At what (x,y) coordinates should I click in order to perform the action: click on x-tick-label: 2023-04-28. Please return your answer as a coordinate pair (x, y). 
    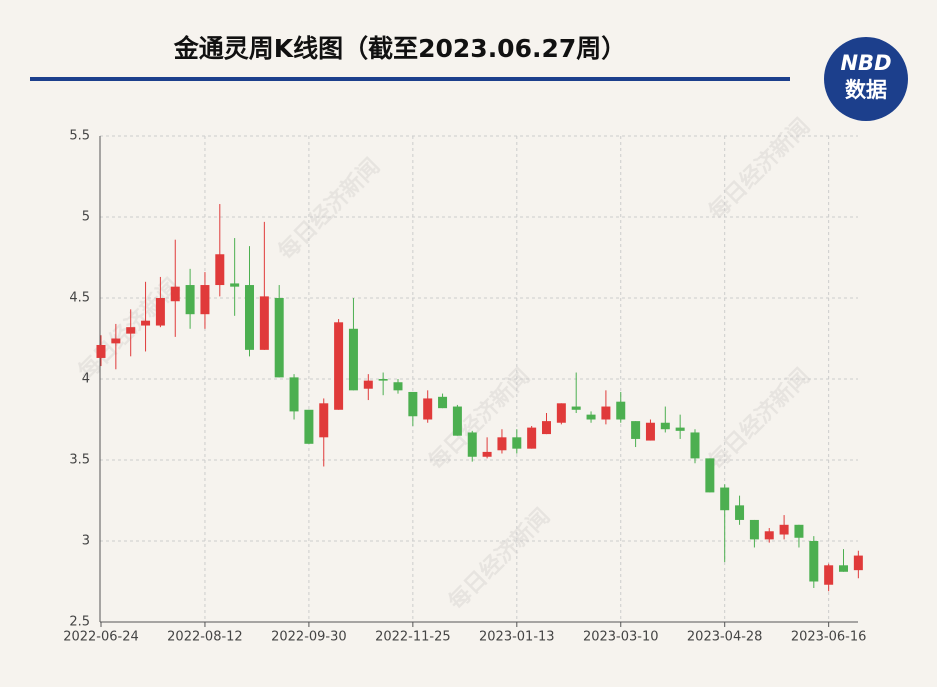
    Looking at the image, I should click on (725, 637).